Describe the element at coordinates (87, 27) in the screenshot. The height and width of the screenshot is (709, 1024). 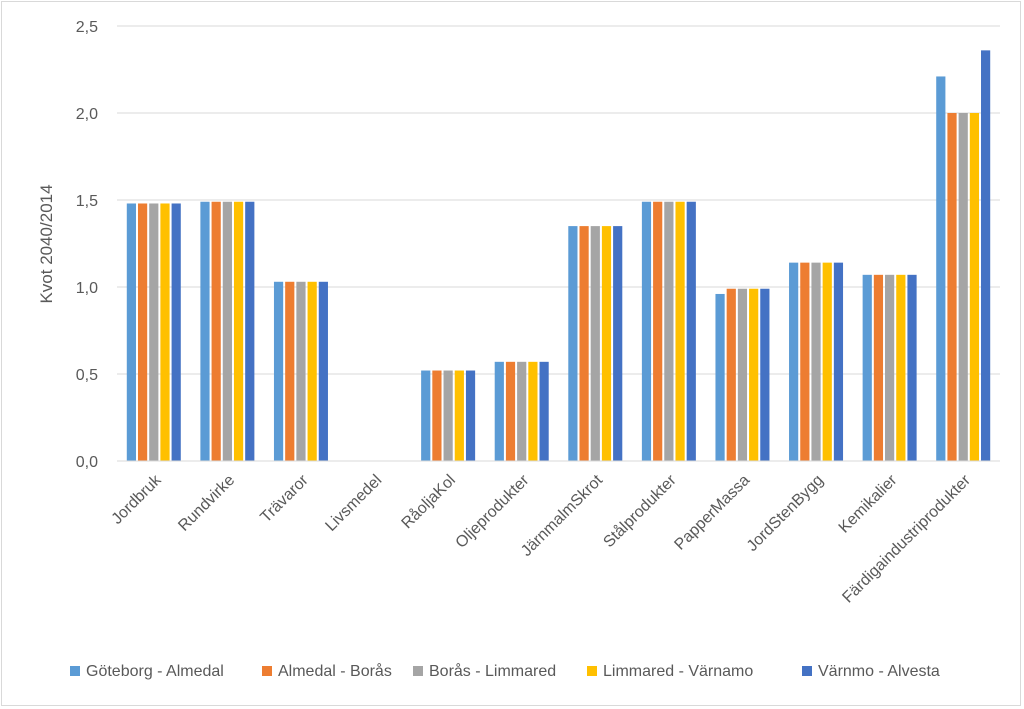
I see `y-tick-label: 2,5` at that location.